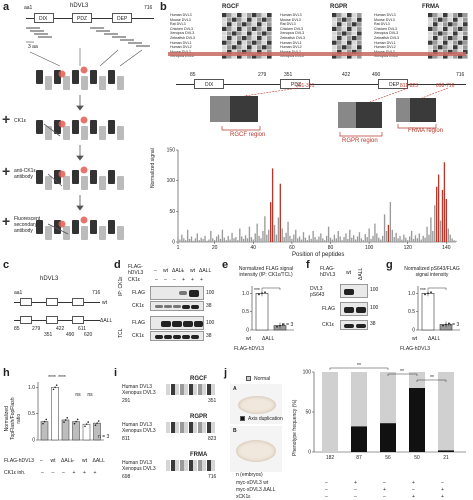  What do you see at coordinates (339, 7) in the screenshot?
I see `motif-title-rgpr: RGPR` at bounding box center [339, 7].